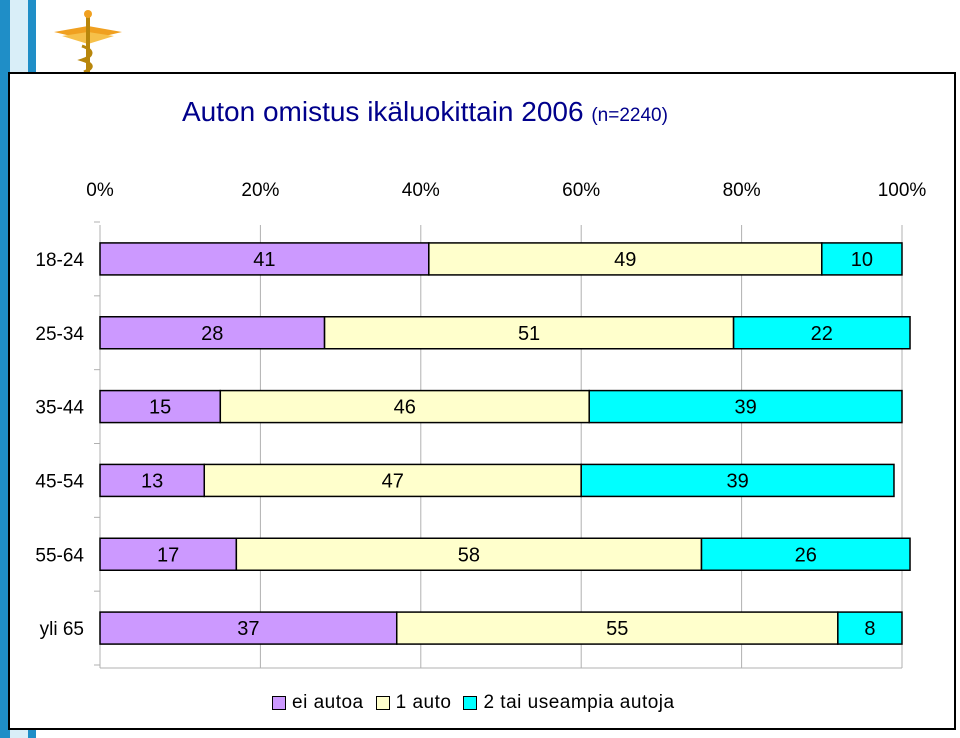  I want to click on data-label: 55, so click(617, 629).